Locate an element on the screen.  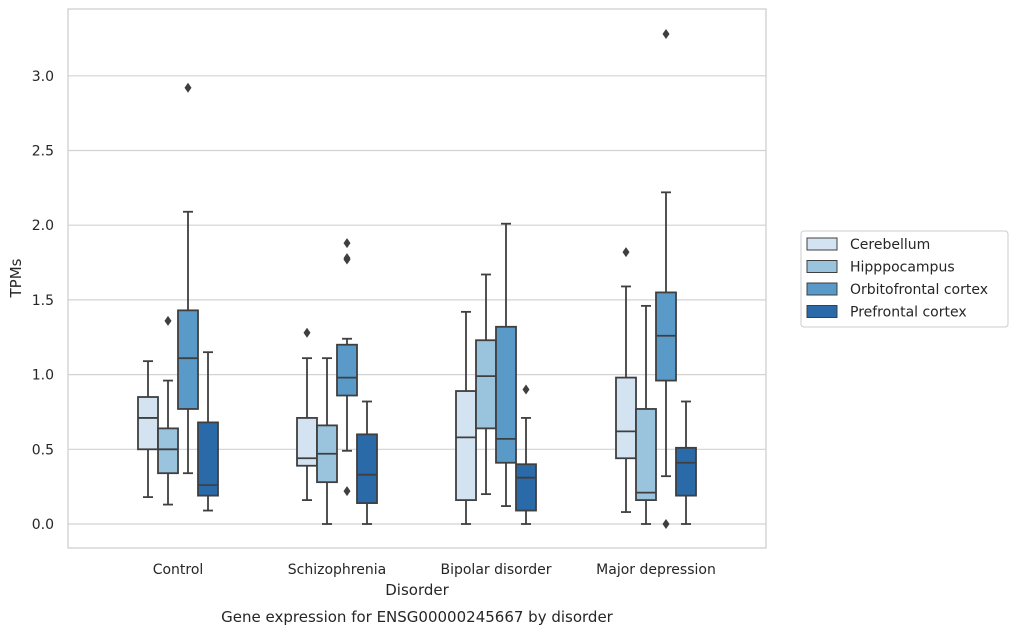
legend-label: Hipppocampus is located at coordinates (902, 268).